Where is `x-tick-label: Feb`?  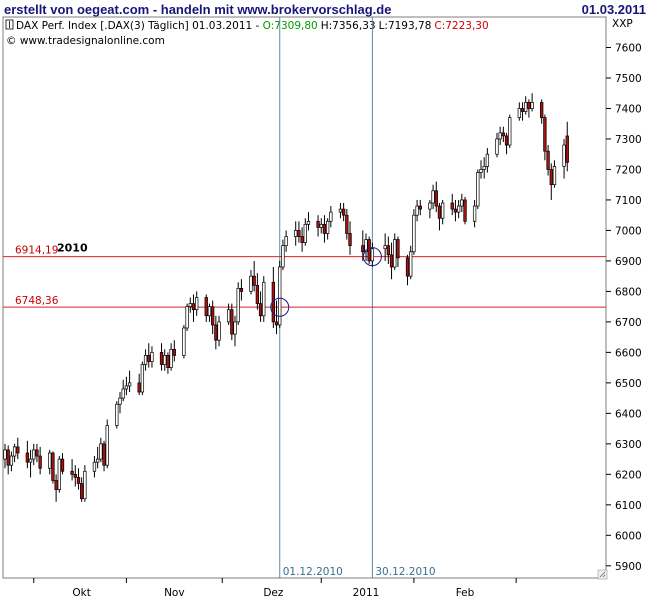
x-tick-label: Feb is located at coordinates (465, 593).